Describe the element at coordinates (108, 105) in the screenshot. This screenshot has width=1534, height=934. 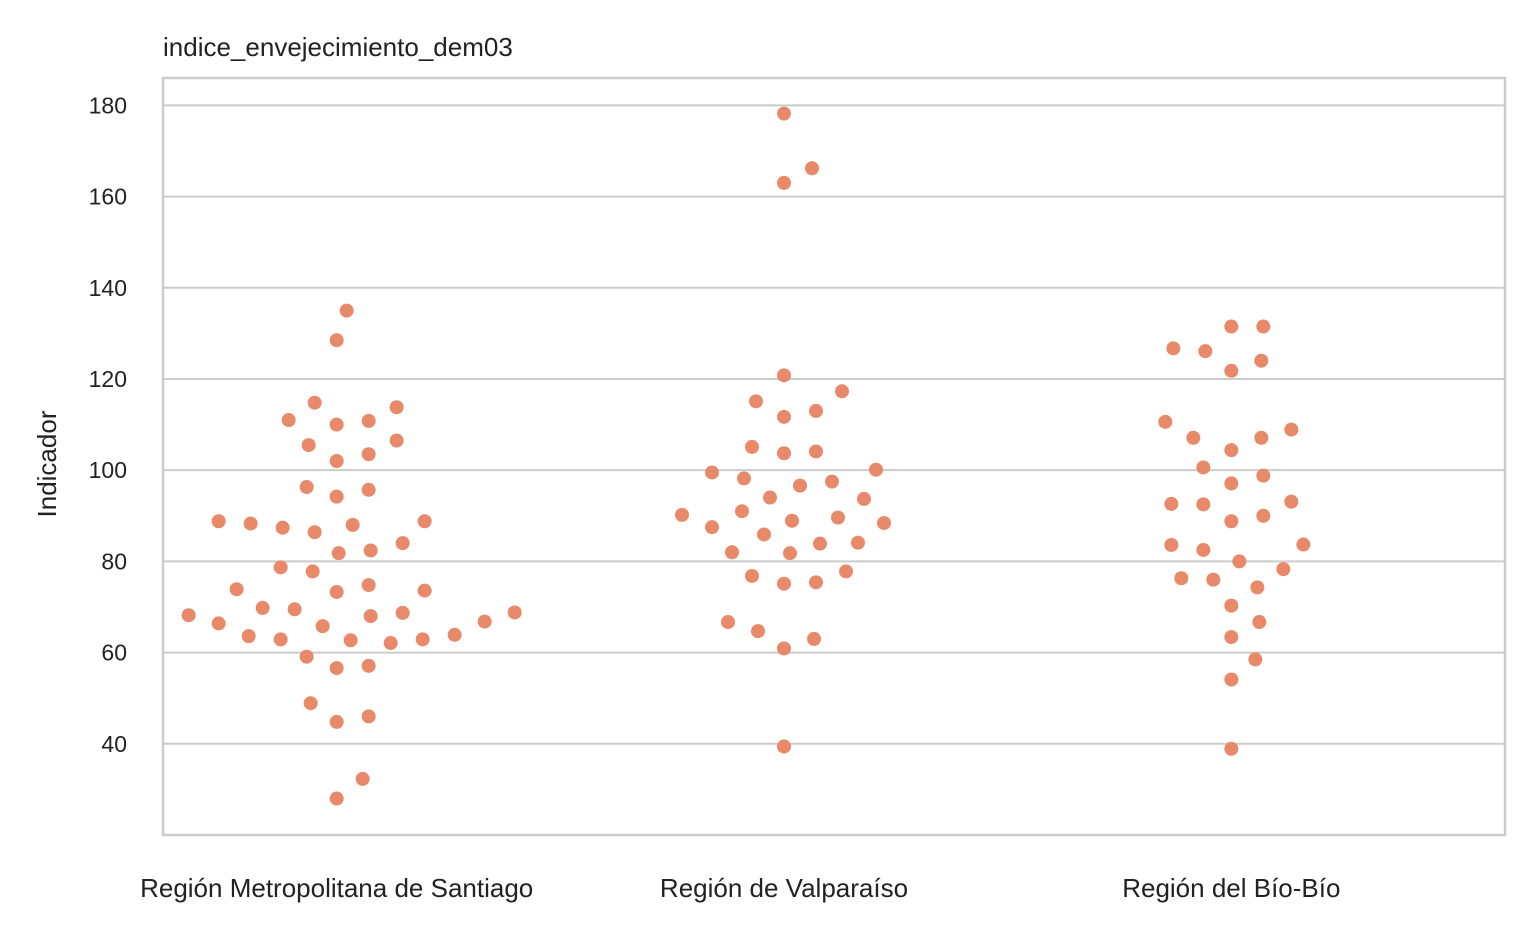
I see `y-tick-label: 180` at that location.